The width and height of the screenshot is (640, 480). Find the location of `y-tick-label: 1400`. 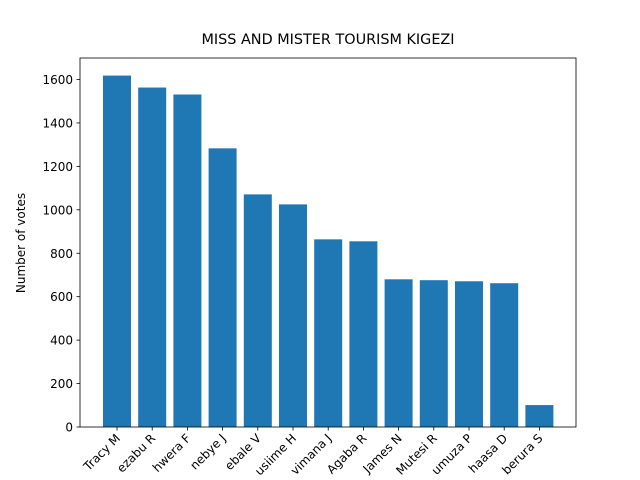

y-tick-label: 1400 is located at coordinates (57, 123).